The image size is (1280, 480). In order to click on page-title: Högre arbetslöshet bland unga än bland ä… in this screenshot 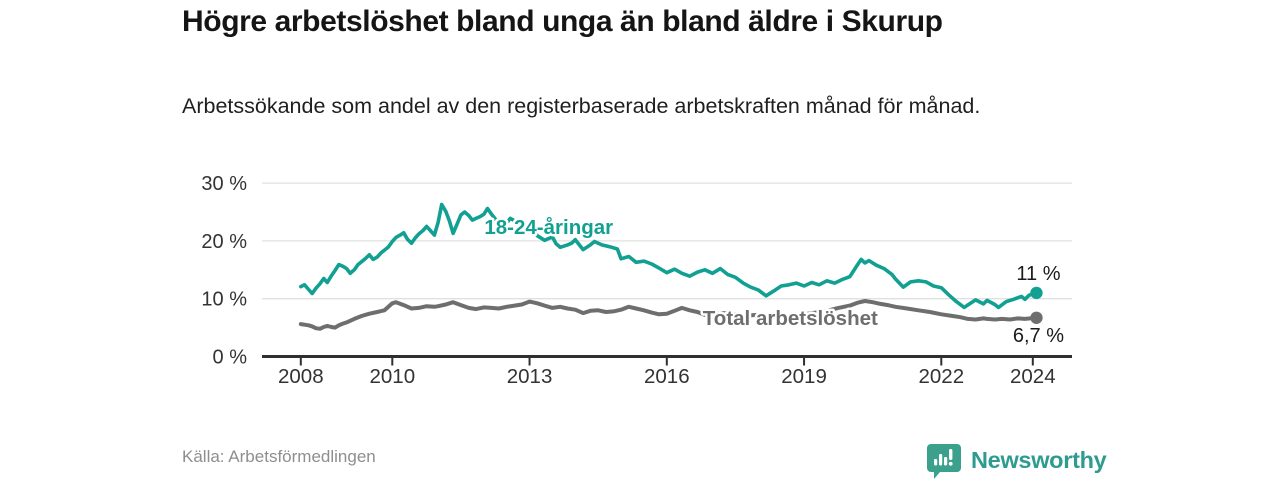, I will do `click(562, 21)`.